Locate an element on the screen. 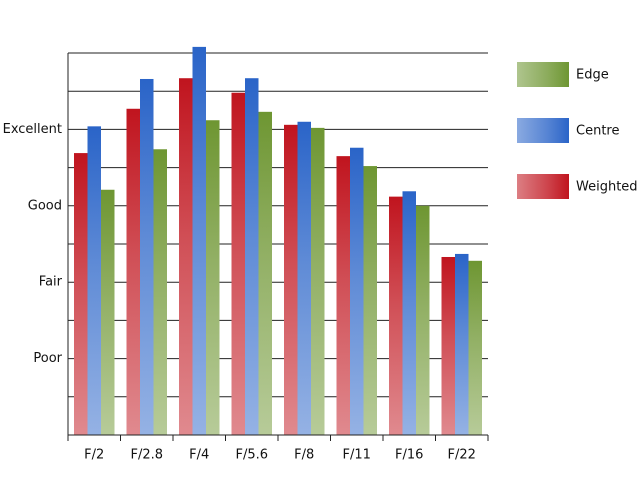  x-tick-label: F/8 is located at coordinates (304, 455).